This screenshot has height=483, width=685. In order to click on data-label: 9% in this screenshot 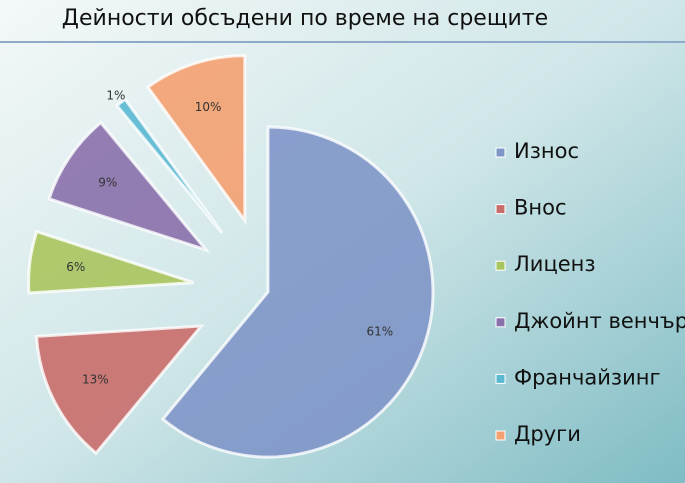, I will do `click(107, 183)`.